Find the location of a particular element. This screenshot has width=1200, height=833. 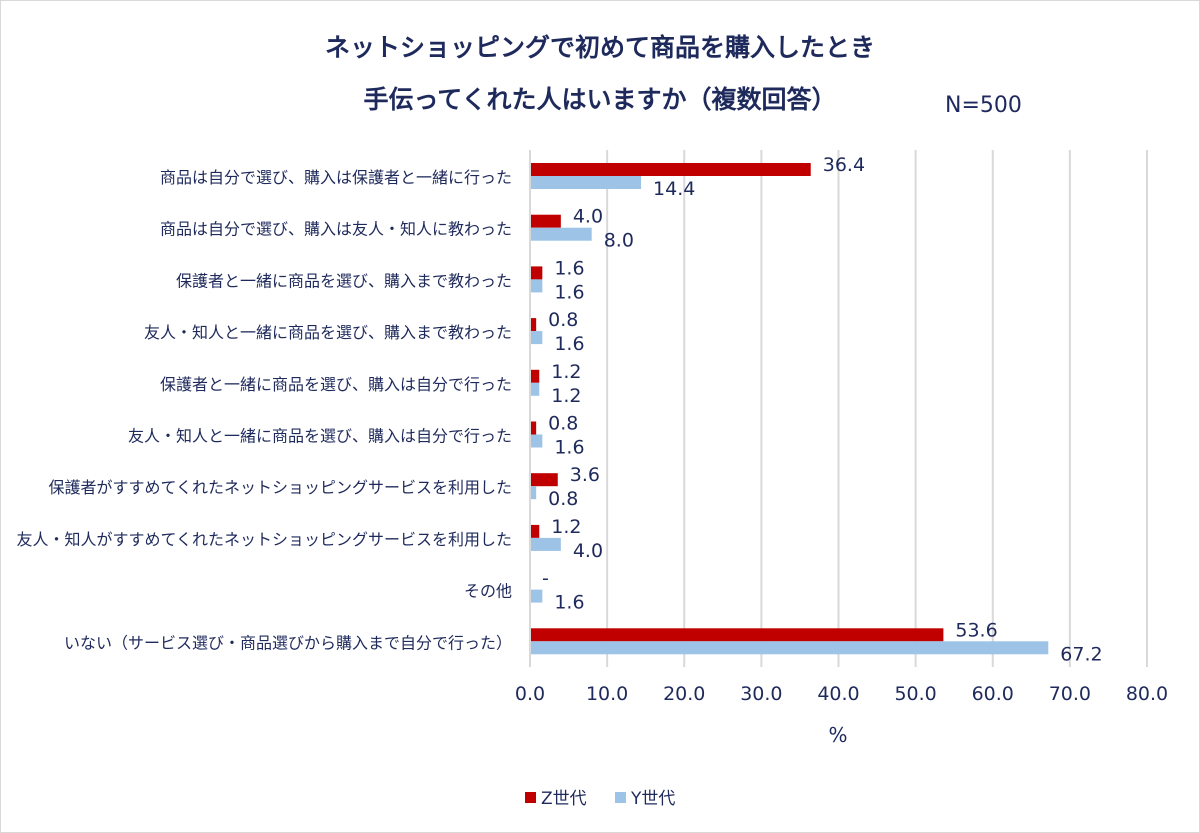

data-label-z: 53.6 is located at coordinates (976, 630).